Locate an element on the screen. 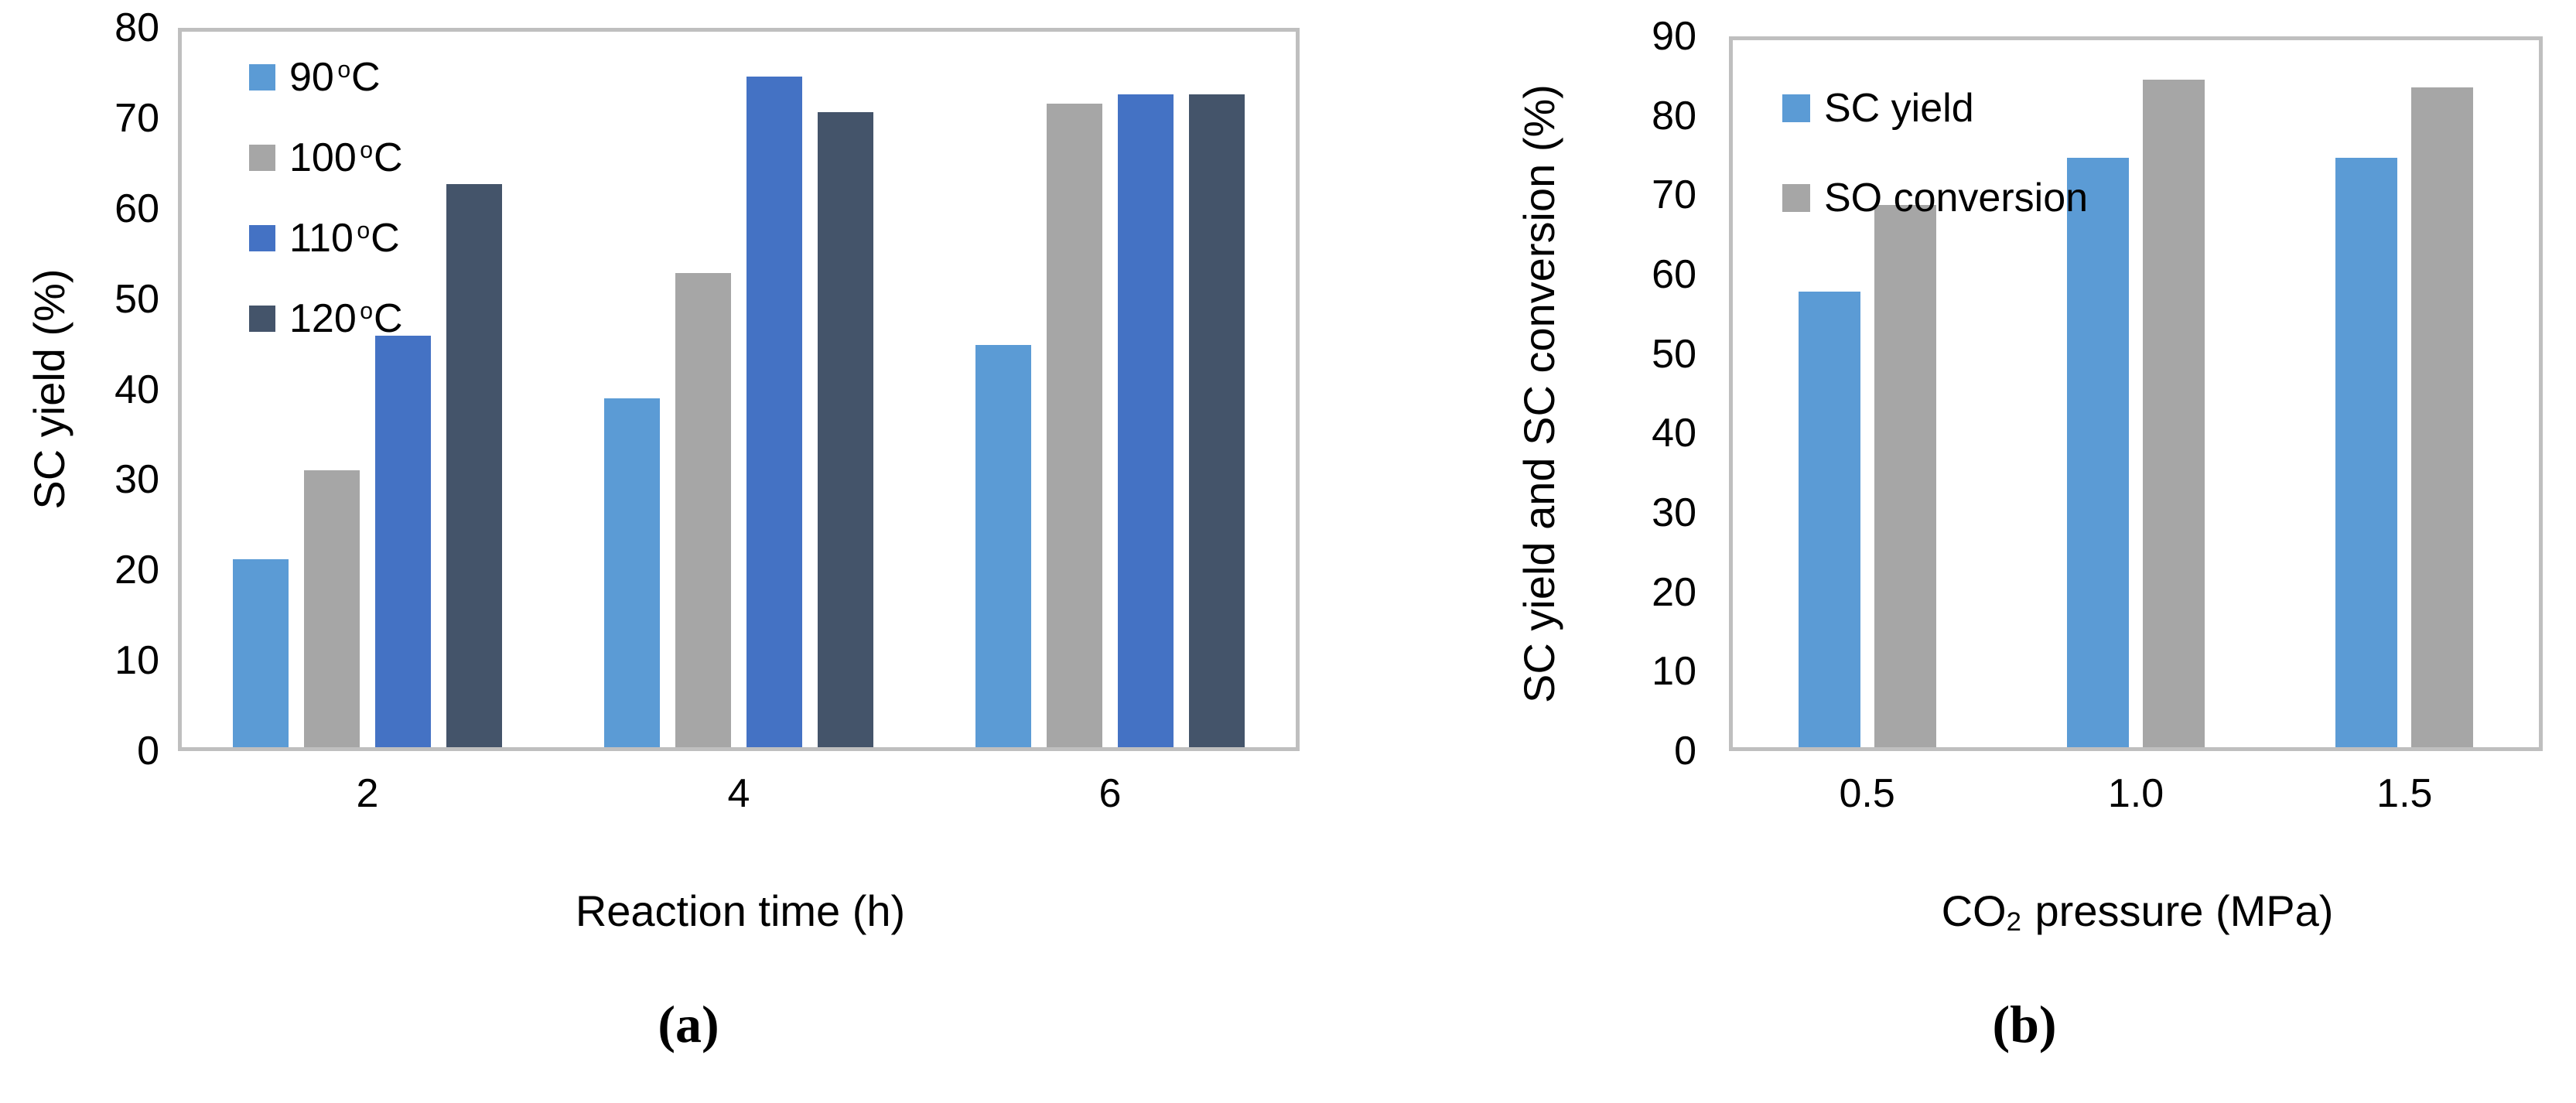 This screenshot has height=1103, width=2576. x-axis-title-b-text: CO is located at coordinates (1974, 910).